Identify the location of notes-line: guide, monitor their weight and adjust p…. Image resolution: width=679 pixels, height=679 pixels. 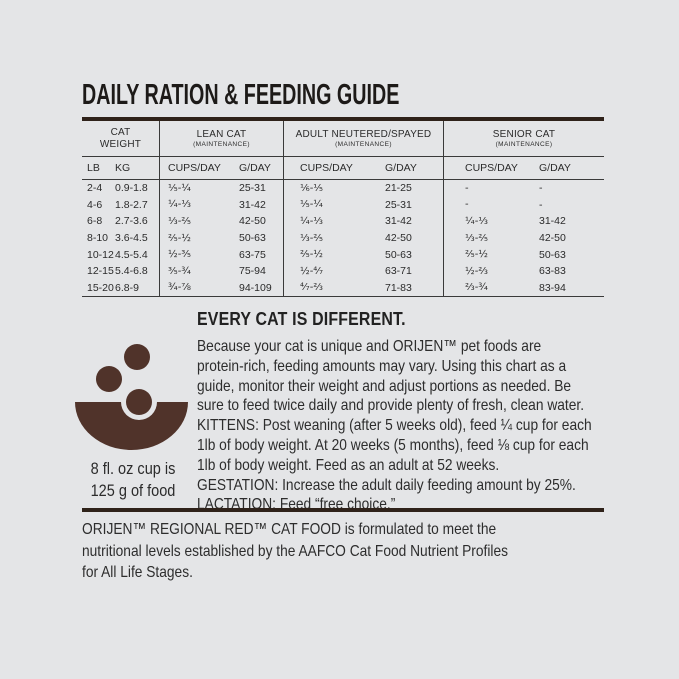
(384, 386).